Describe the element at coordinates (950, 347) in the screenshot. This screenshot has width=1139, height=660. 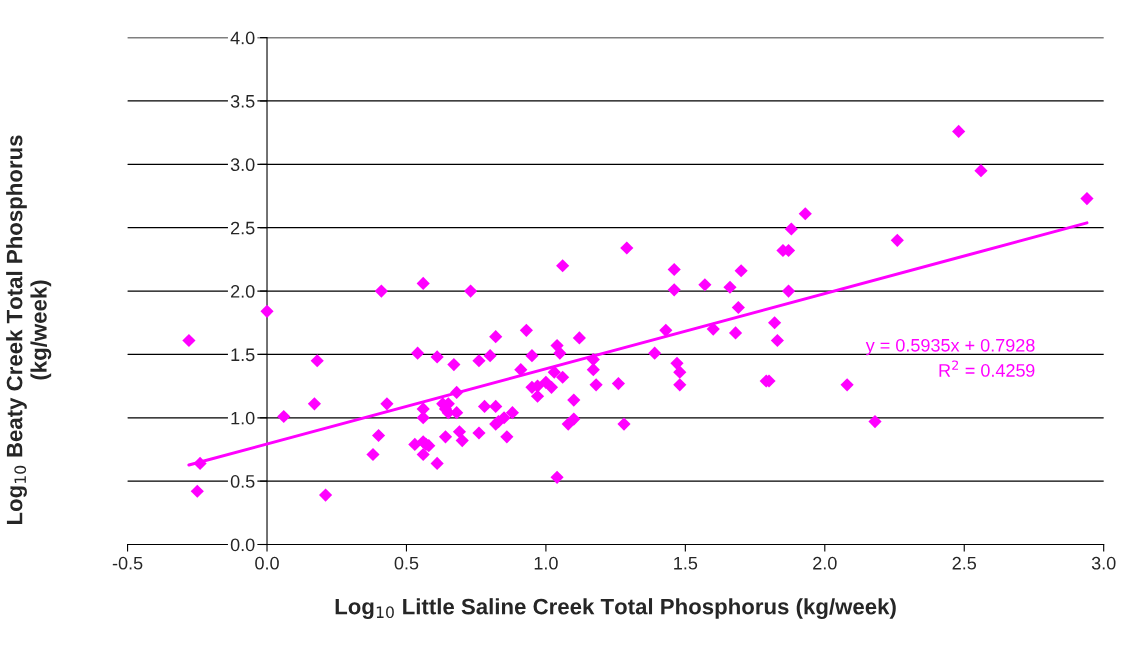
I see `annotation: y = 0.5935x + 0.7928` at that location.